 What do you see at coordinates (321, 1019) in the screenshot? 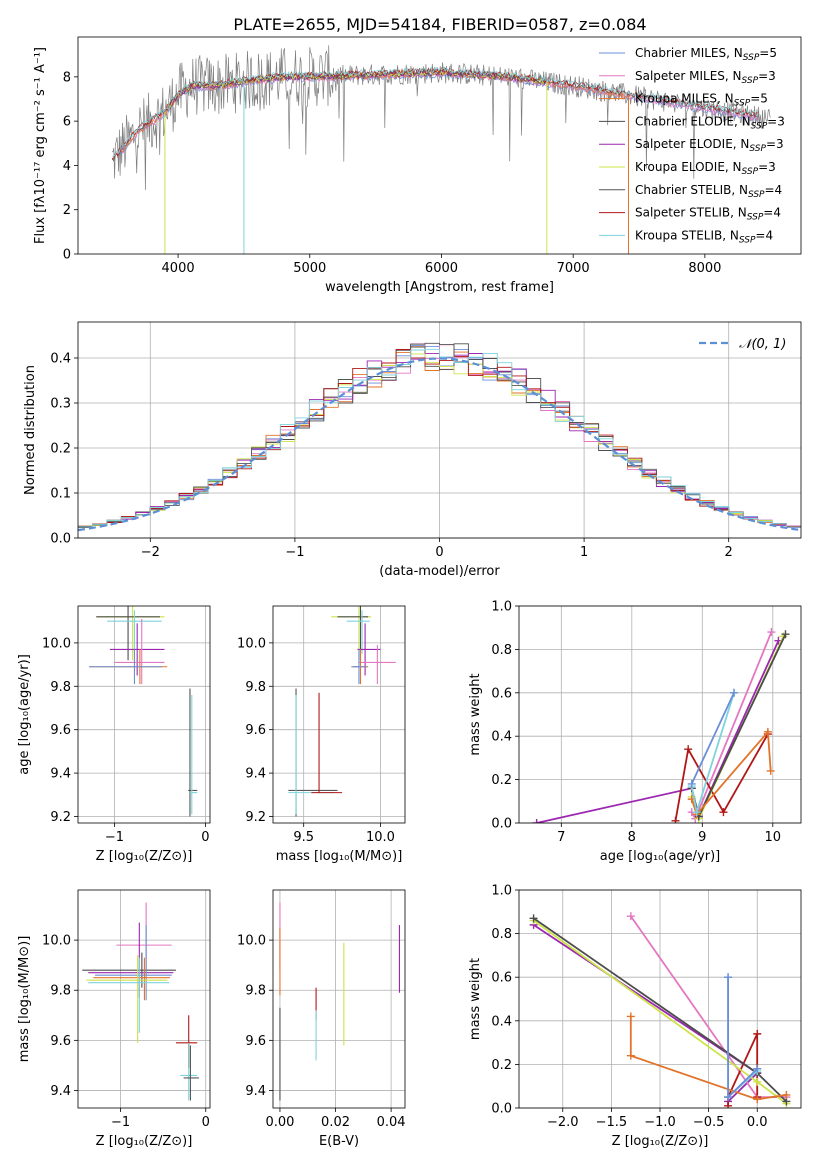
I see `panel-mass_vs_ebv: 0.00 0.02 0.04 9.4 9.6 9.8 10.0 E(B-V)` at bounding box center [321, 1019].